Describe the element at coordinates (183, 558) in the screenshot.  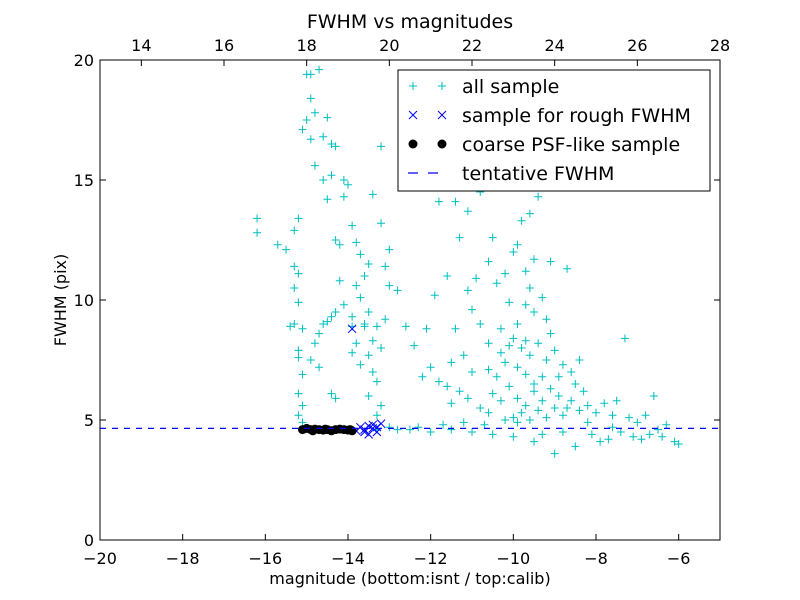
I see `x-tick-label: −18` at that location.